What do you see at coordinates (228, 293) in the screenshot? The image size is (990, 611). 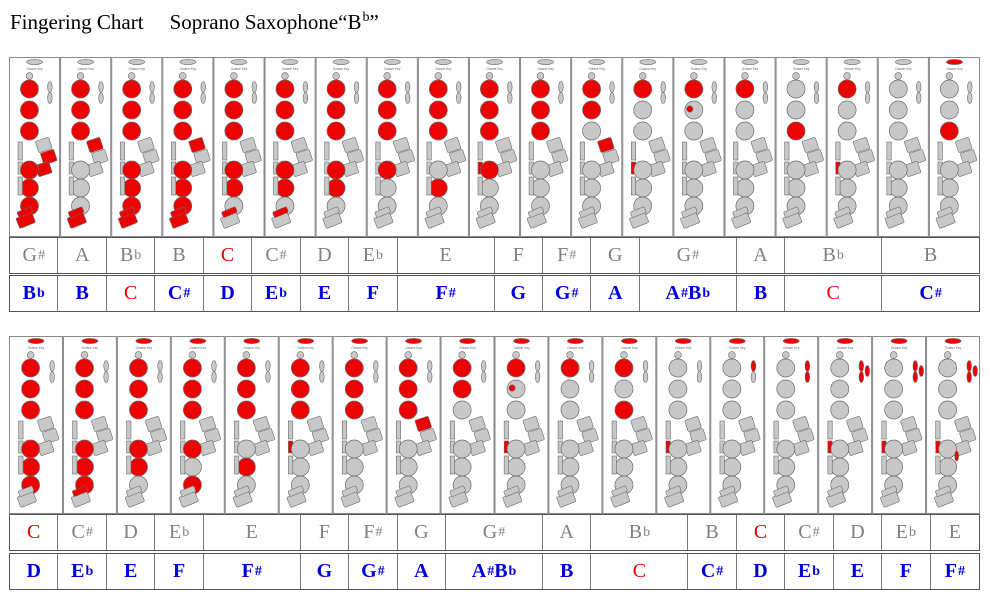 I see `sax-note-cell: D` at bounding box center [228, 293].